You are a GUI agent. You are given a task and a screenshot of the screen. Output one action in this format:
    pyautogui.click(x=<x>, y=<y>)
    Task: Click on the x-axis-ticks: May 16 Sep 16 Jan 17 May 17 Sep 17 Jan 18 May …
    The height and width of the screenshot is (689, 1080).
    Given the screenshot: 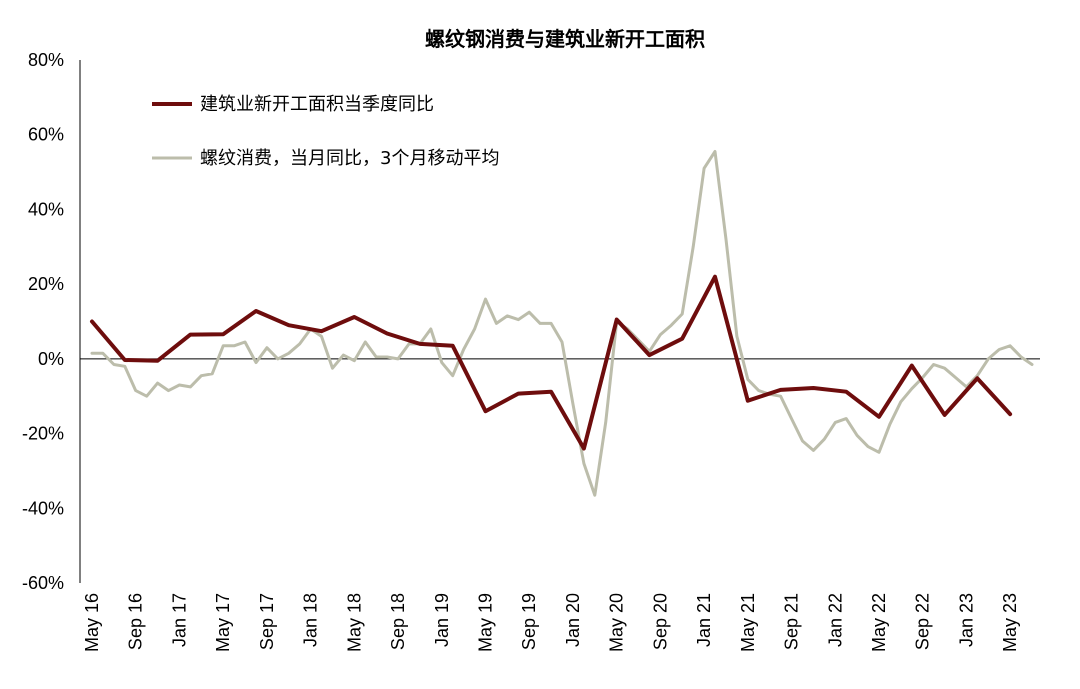 What is the action you would take?
    pyautogui.click(x=551, y=622)
    